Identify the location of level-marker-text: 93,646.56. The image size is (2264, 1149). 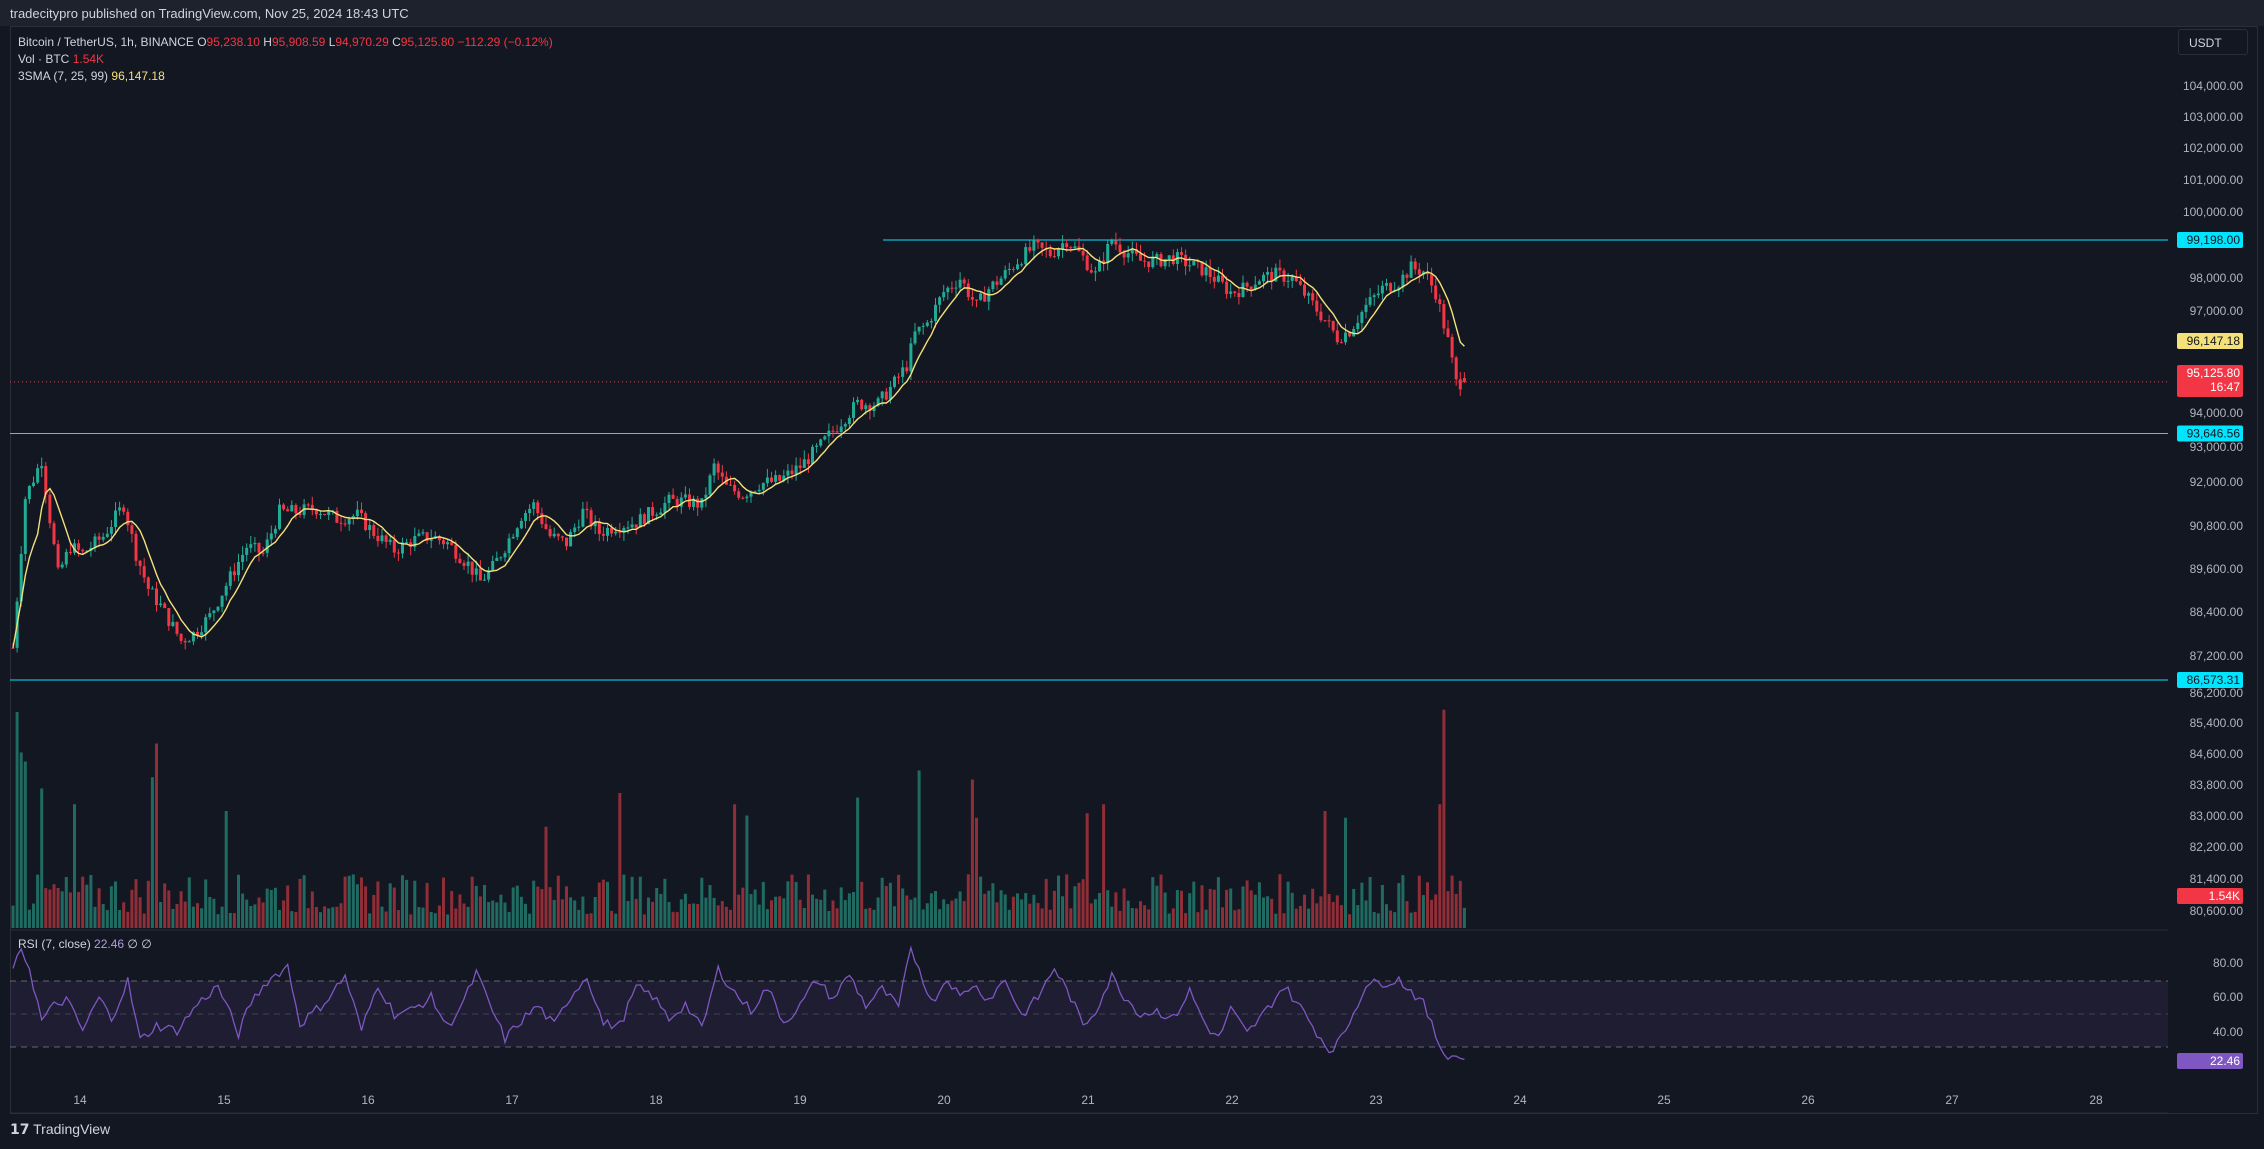
(2214, 433).